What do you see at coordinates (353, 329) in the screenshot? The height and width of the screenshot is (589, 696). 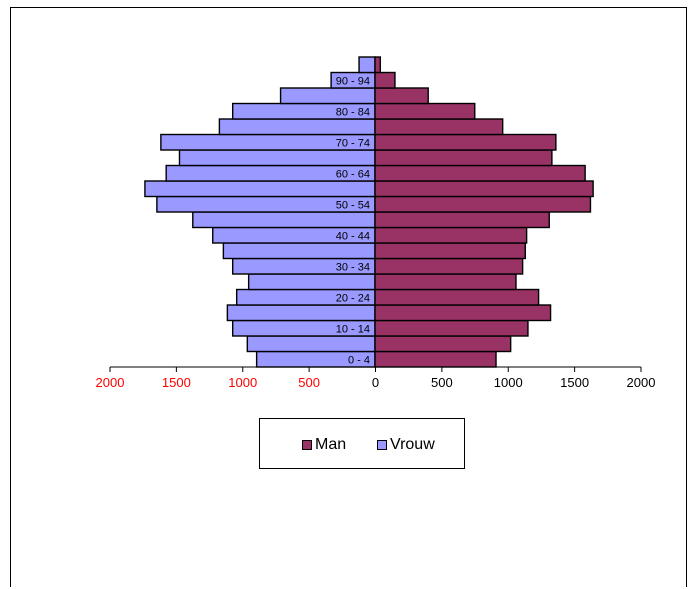 I see `category-label-2: 10 - 14` at bounding box center [353, 329].